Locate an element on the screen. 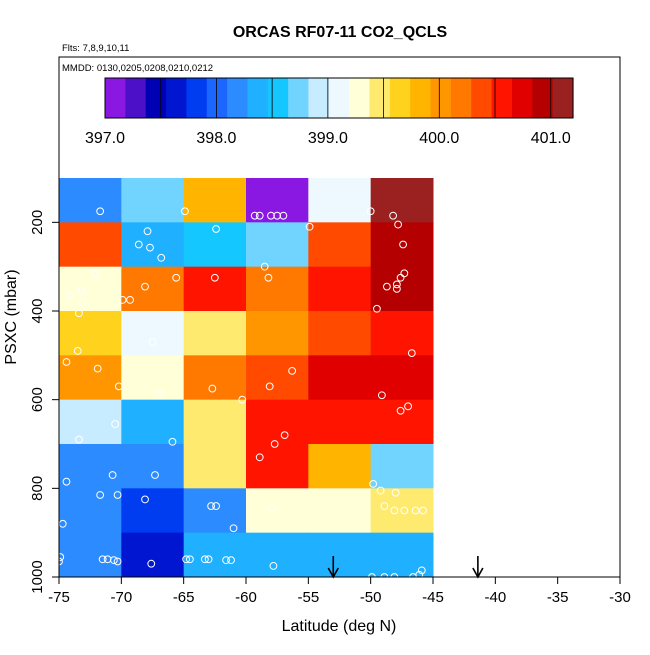 Image resolution: width=650 pixels, height=655 pixels. y-tick-label: 400 is located at coordinates (37, 310).